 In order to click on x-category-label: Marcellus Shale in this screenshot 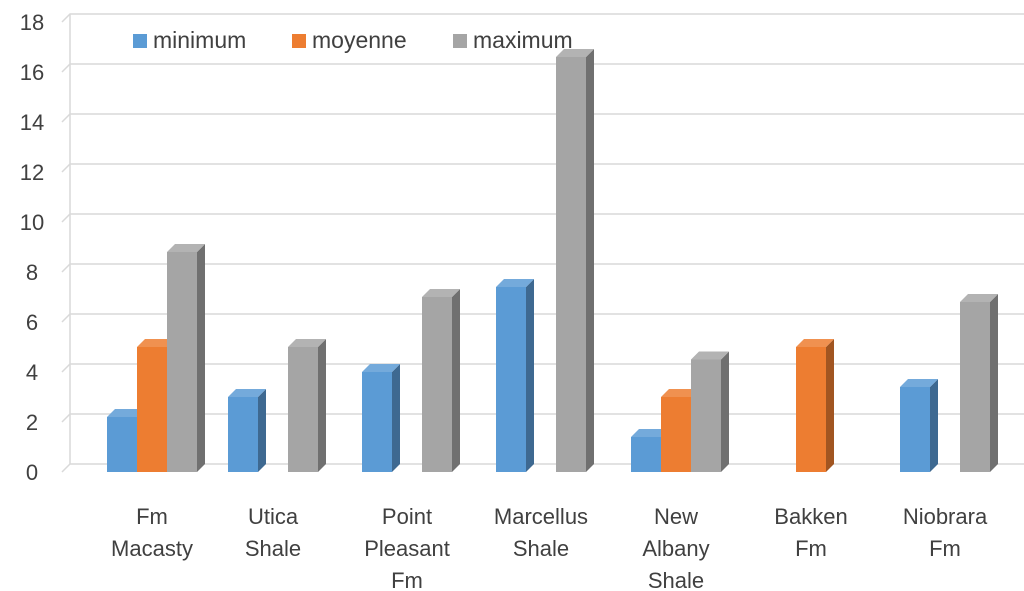, I will do `click(541, 532)`.